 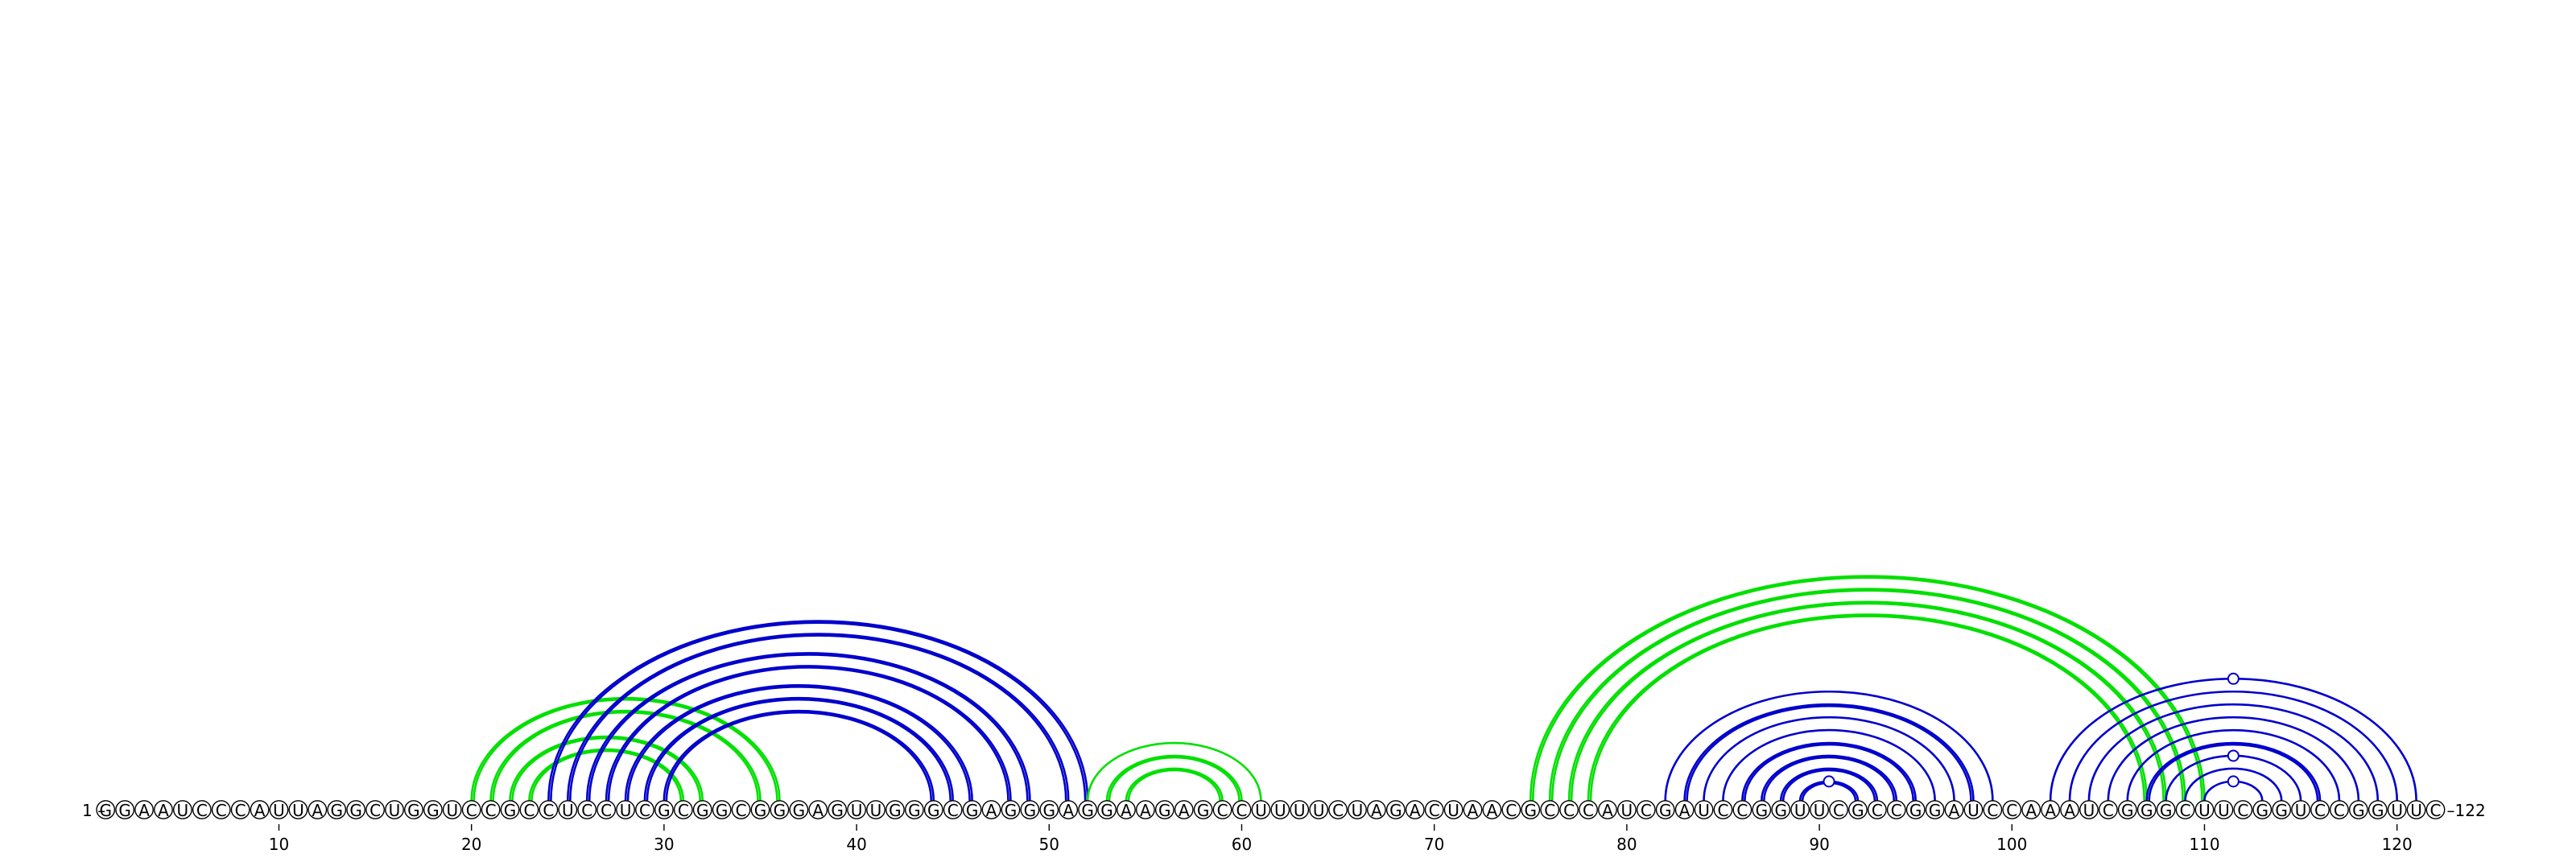 I want to click on tick-label: 90, so click(x=1819, y=845).